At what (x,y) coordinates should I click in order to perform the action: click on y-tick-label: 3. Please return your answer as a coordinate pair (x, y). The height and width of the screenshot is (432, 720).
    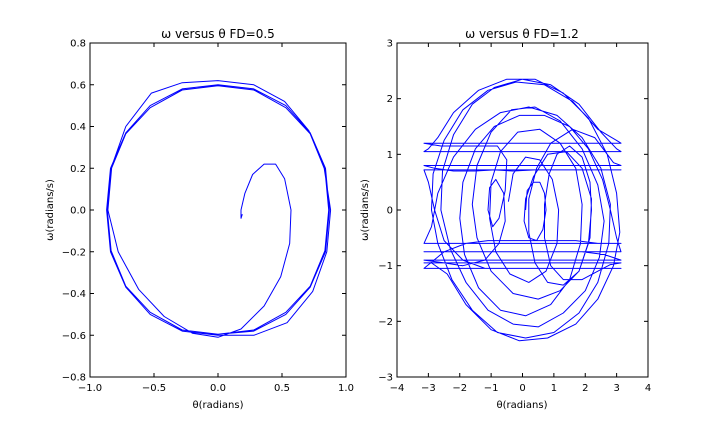
    Looking at the image, I should click on (390, 44).